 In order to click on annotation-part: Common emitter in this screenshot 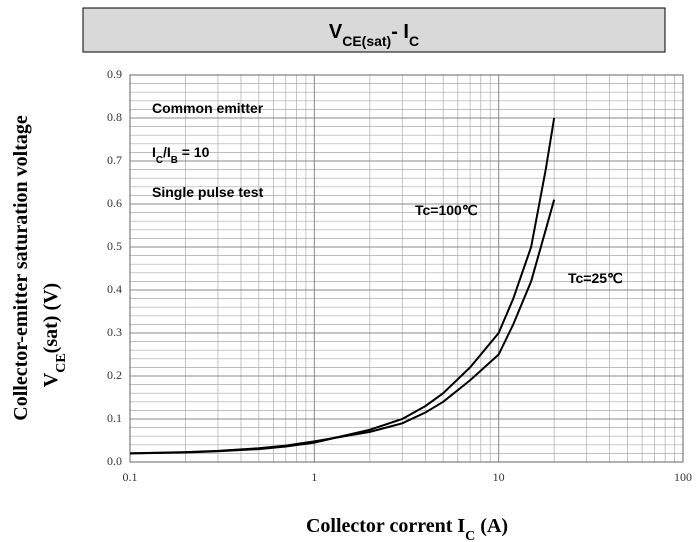, I will do `click(208, 108)`.